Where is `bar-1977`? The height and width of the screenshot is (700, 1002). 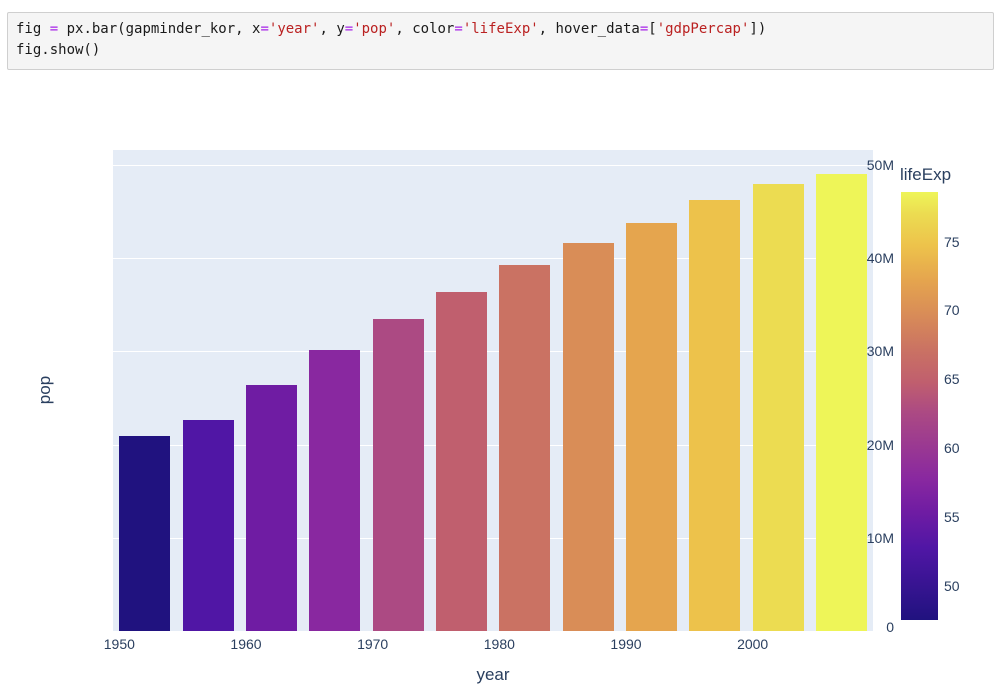 bar-1977 is located at coordinates (461, 461).